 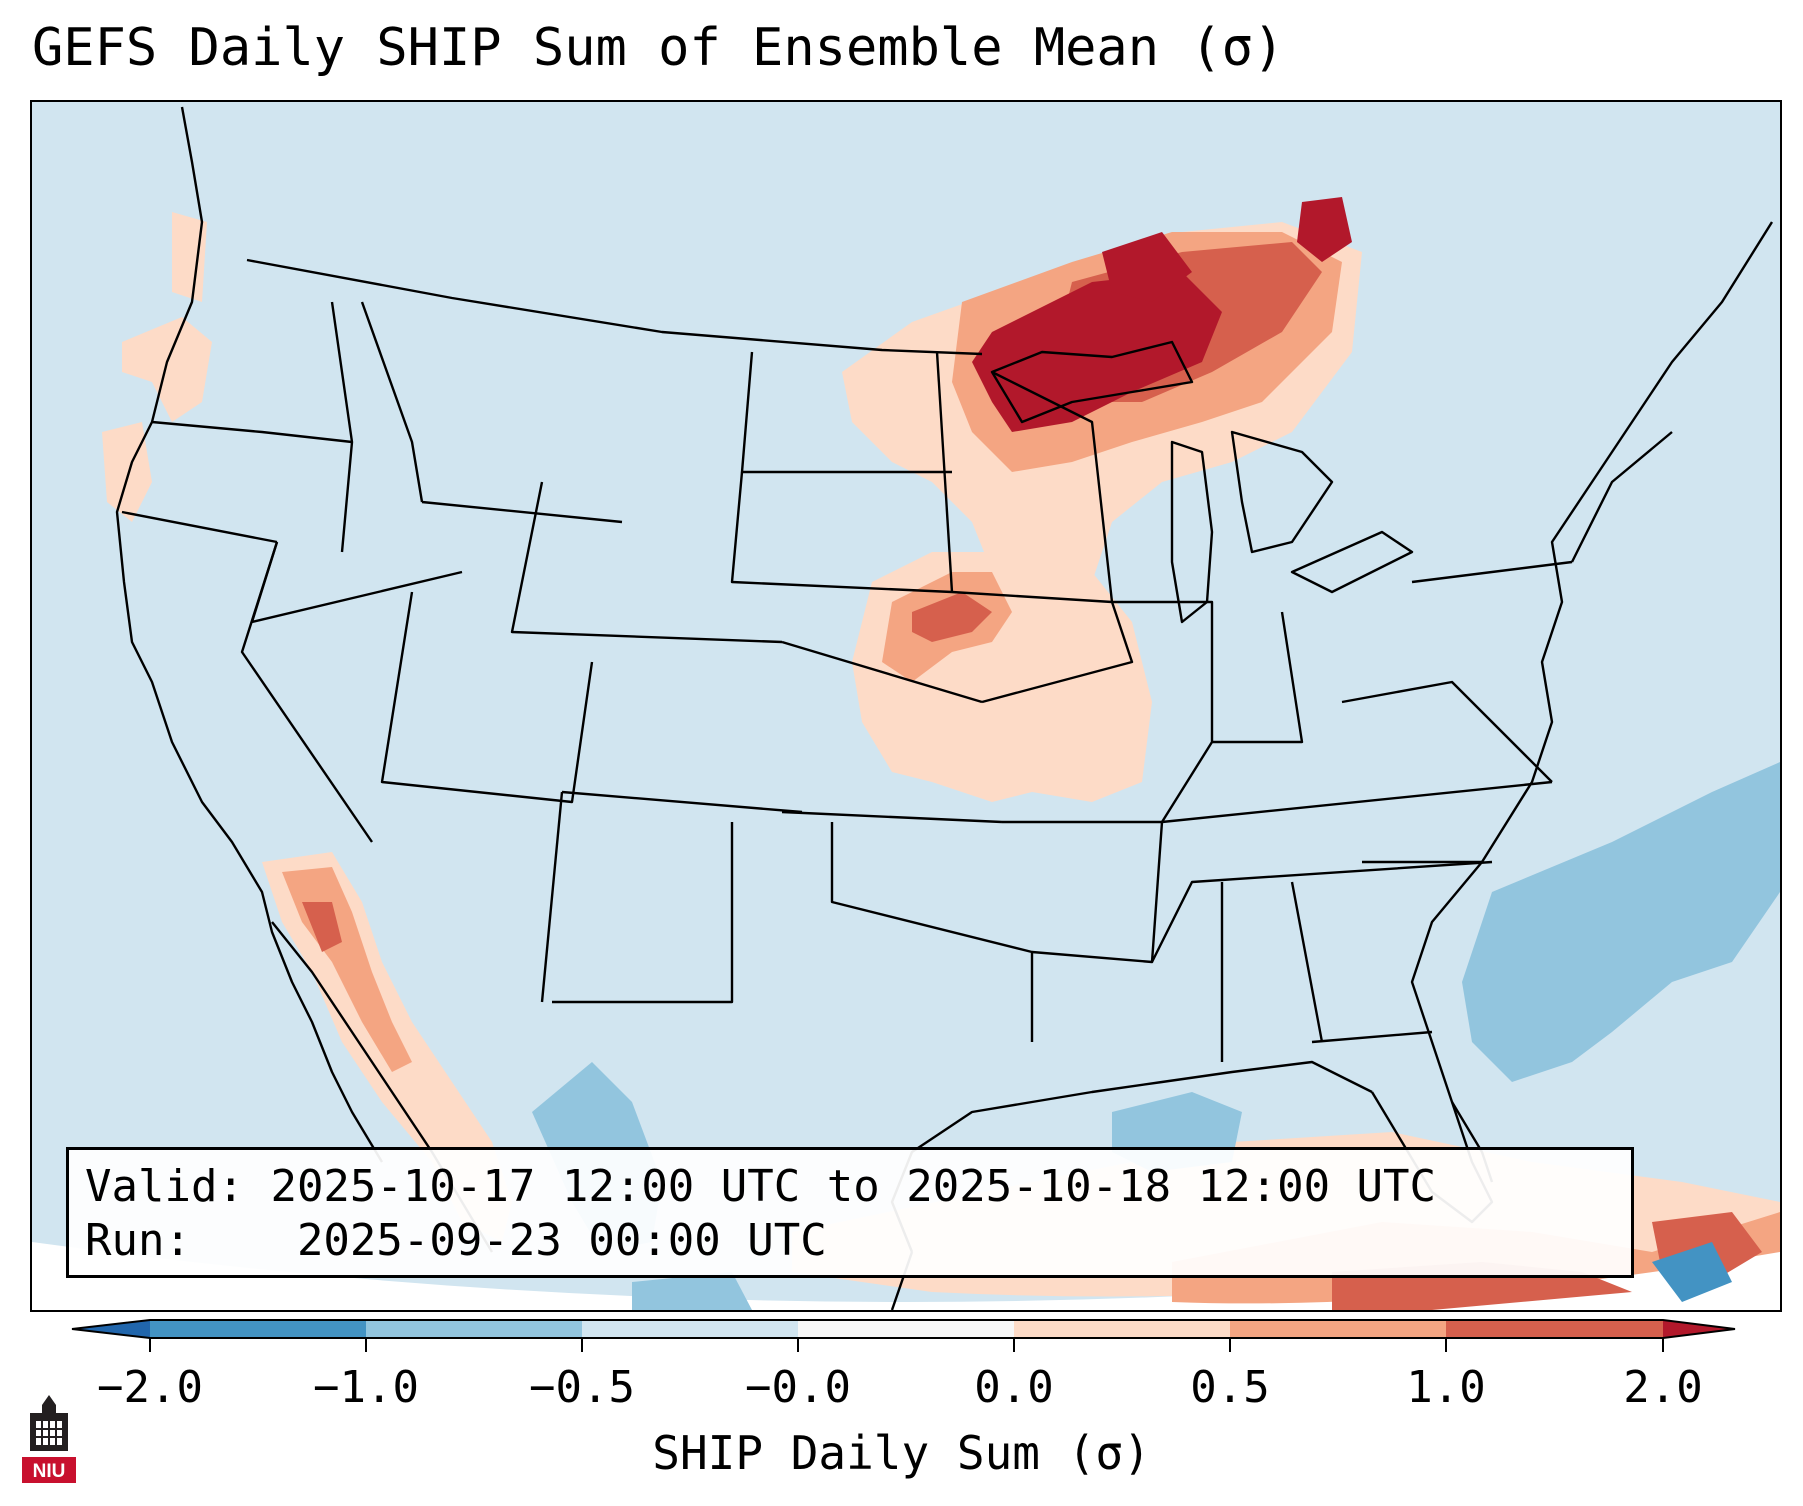 What do you see at coordinates (306, 692) in the screenshot?
I see `border-ca-nv` at bounding box center [306, 692].